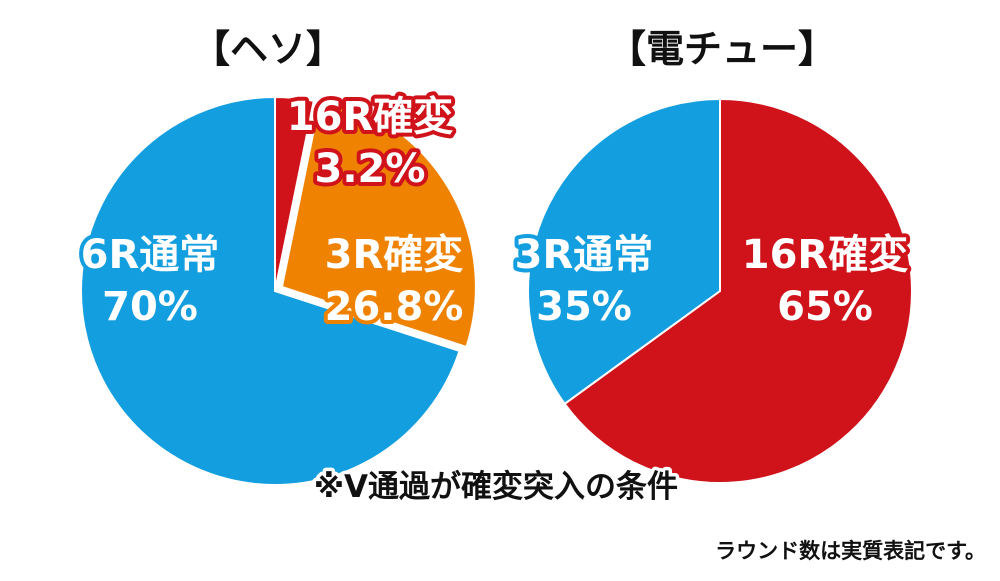 Image resolution: width=1000 pixels, height=581 pixels. Describe the element at coordinates (370, 117) in the screenshot. I see `pie-0-slice-0-label: 16R確変` at that location.